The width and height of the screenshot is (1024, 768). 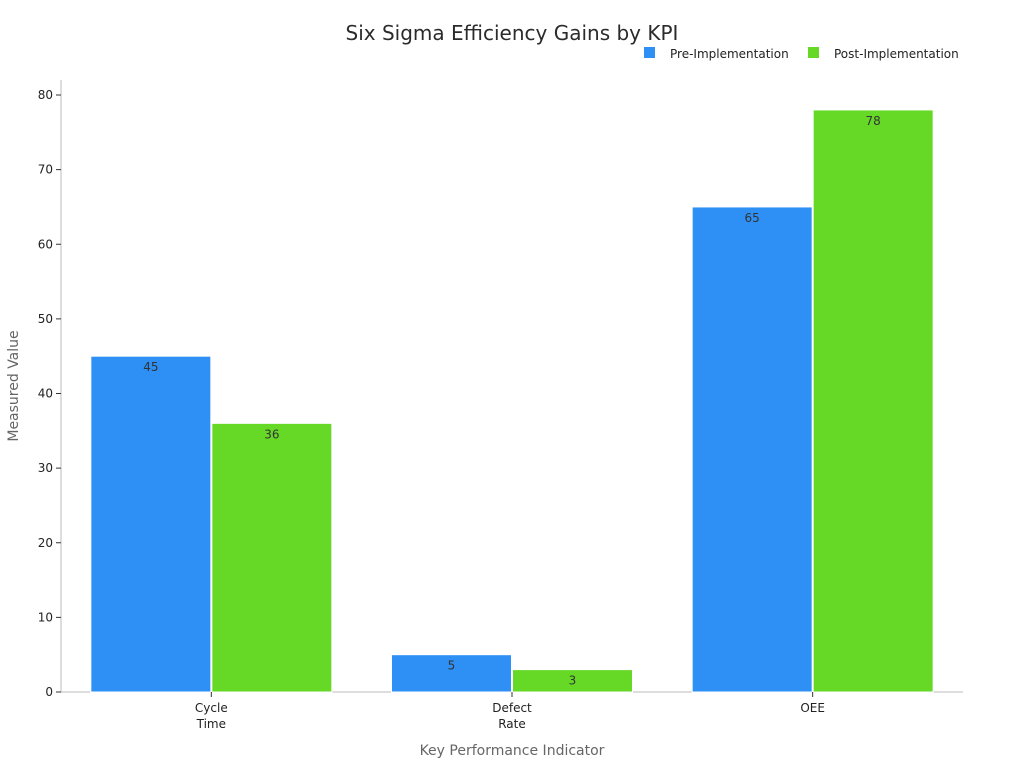 What do you see at coordinates (271, 434) in the screenshot?
I see `data-label: 36` at bounding box center [271, 434].